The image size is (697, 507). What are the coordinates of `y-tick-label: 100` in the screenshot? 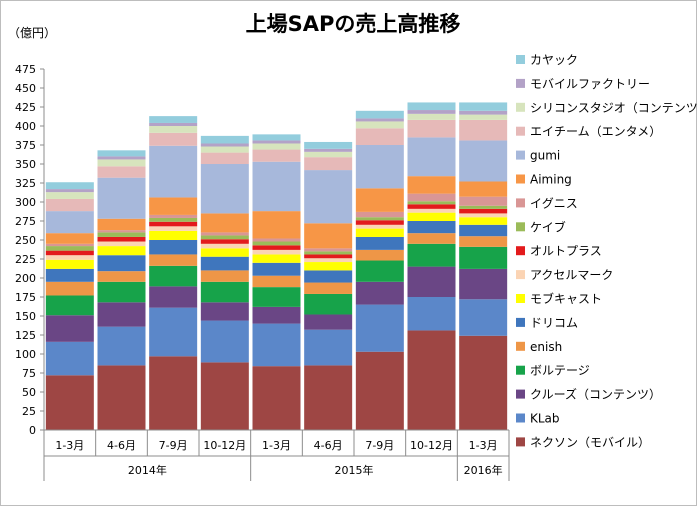 It's located at (25, 354).